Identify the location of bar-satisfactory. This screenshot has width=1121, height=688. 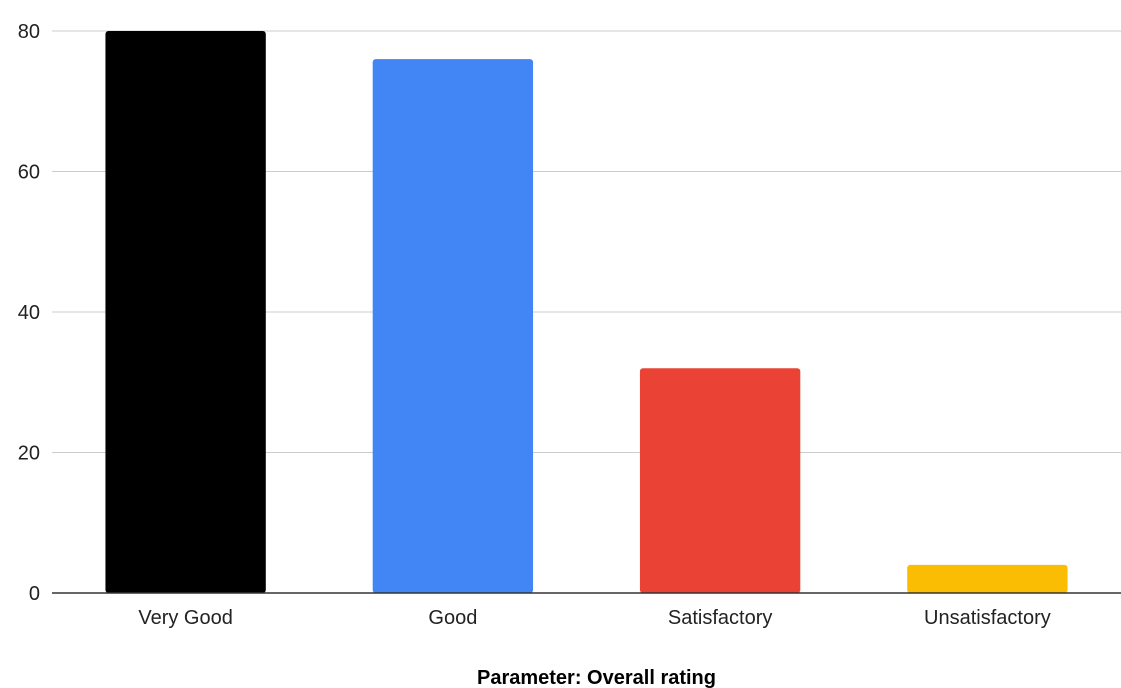
(720, 480).